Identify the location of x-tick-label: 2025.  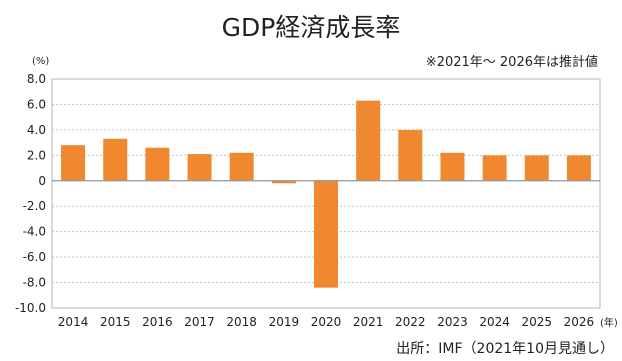
(536, 322).